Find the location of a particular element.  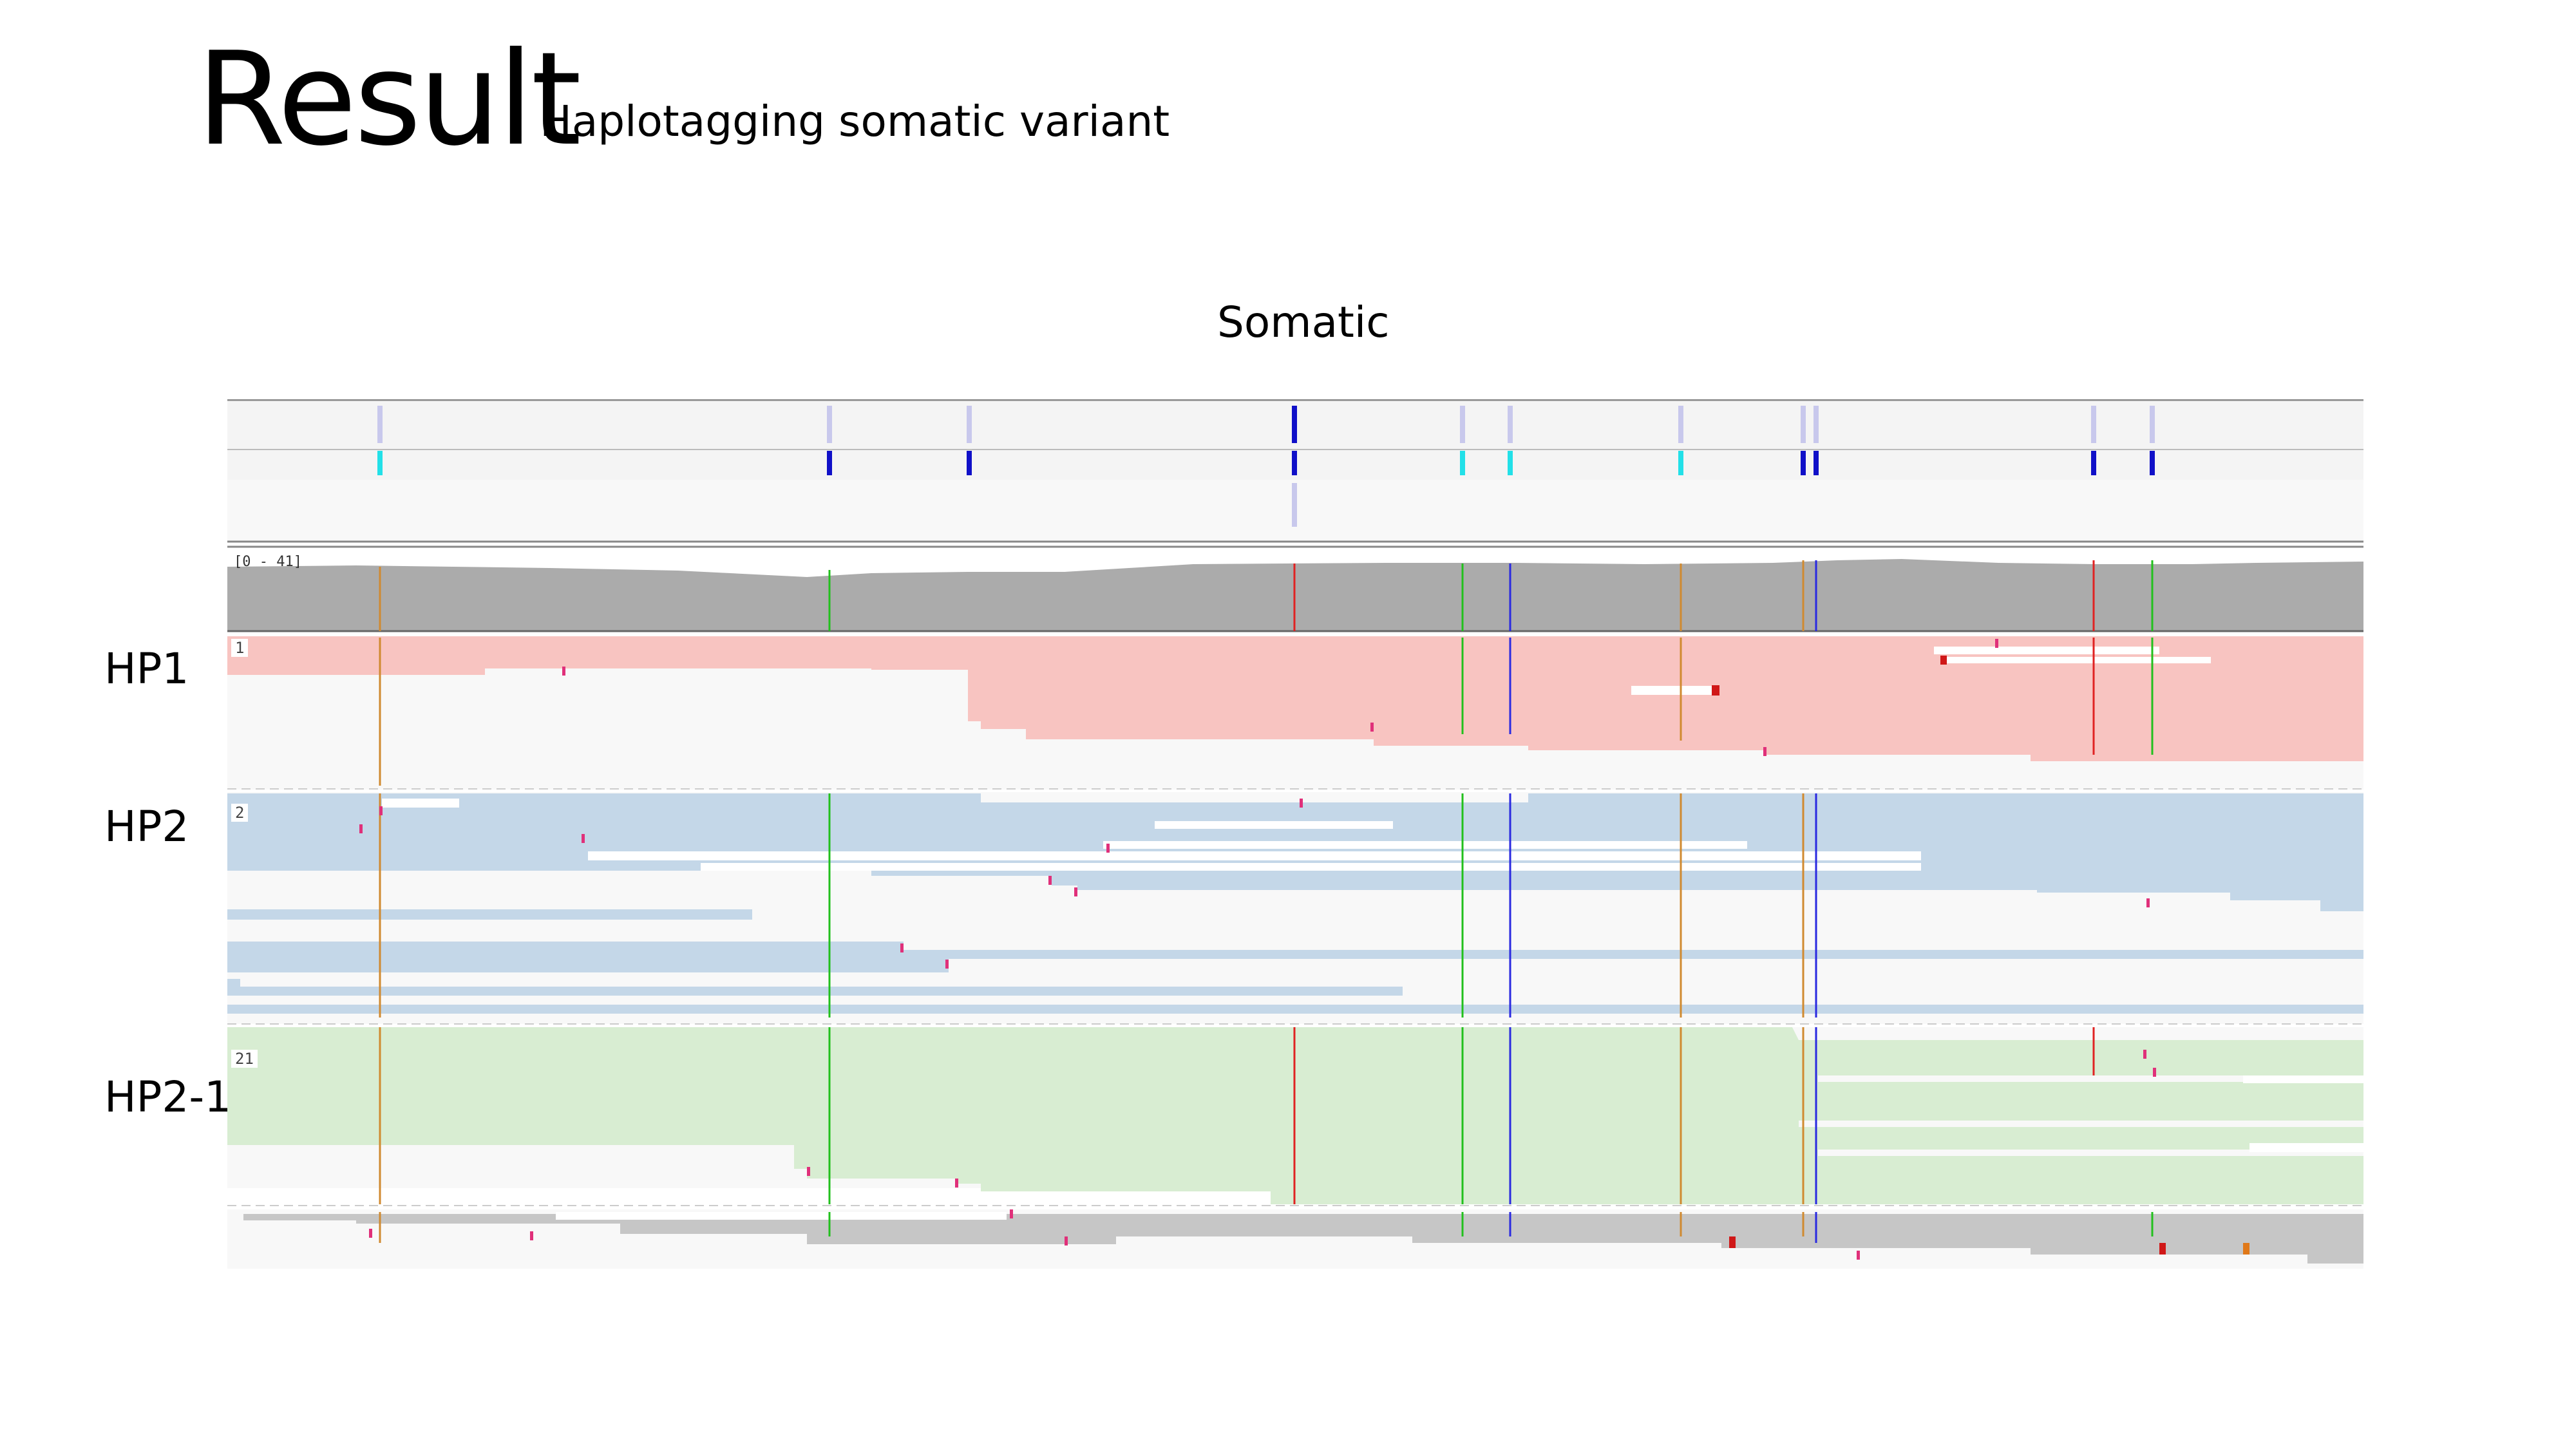

variant-marks is located at coordinates (1266, 466).